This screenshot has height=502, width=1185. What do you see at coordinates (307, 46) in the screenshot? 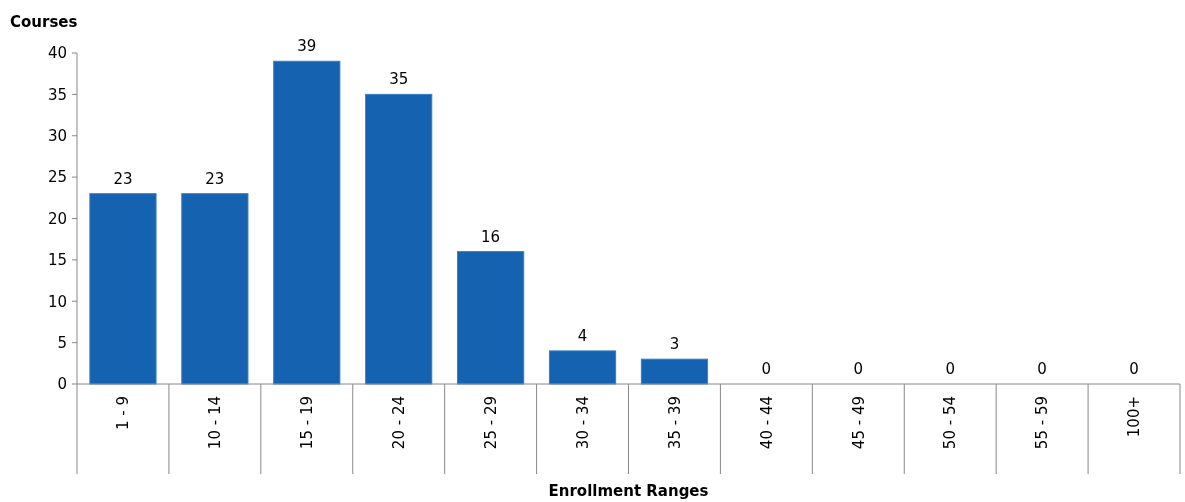
I see `data-label: 39` at bounding box center [307, 46].